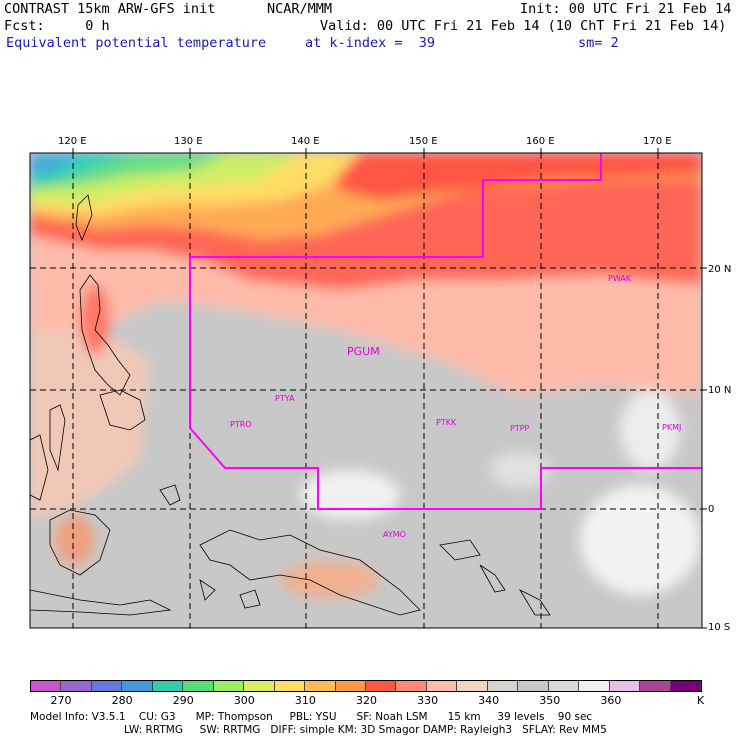 This screenshot has width=740, height=740. What do you see at coordinates (366, 700) in the screenshot?
I see `colorbar-tick-label: 320` at bounding box center [366, 700].